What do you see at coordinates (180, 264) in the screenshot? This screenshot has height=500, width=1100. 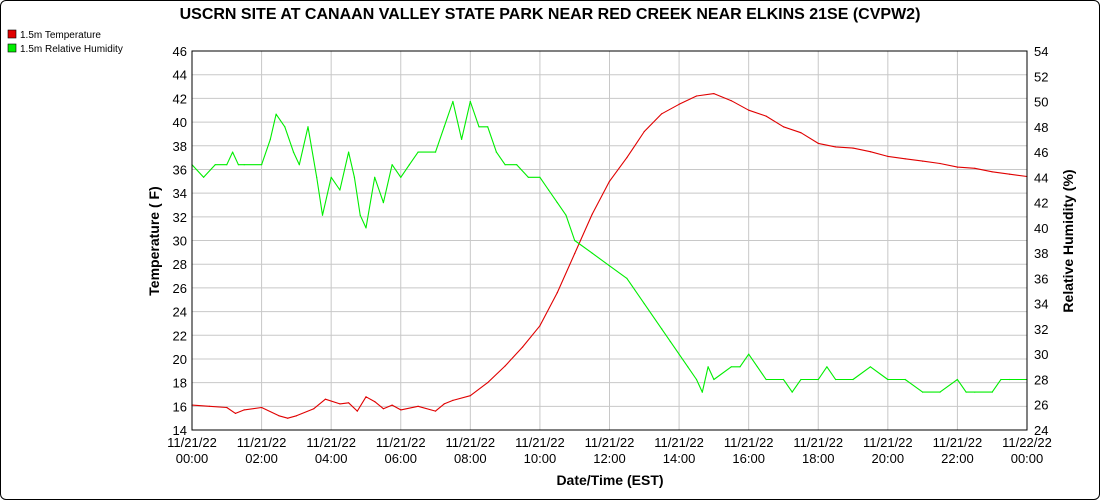 I see `y-left-tick-label: 28` at bounding box center [180, 264].